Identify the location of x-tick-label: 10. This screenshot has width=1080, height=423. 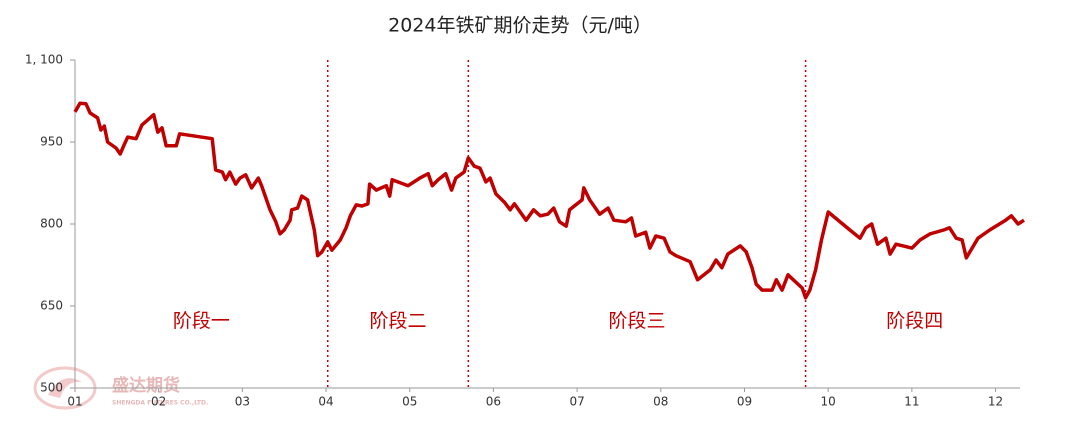
(828, 402).